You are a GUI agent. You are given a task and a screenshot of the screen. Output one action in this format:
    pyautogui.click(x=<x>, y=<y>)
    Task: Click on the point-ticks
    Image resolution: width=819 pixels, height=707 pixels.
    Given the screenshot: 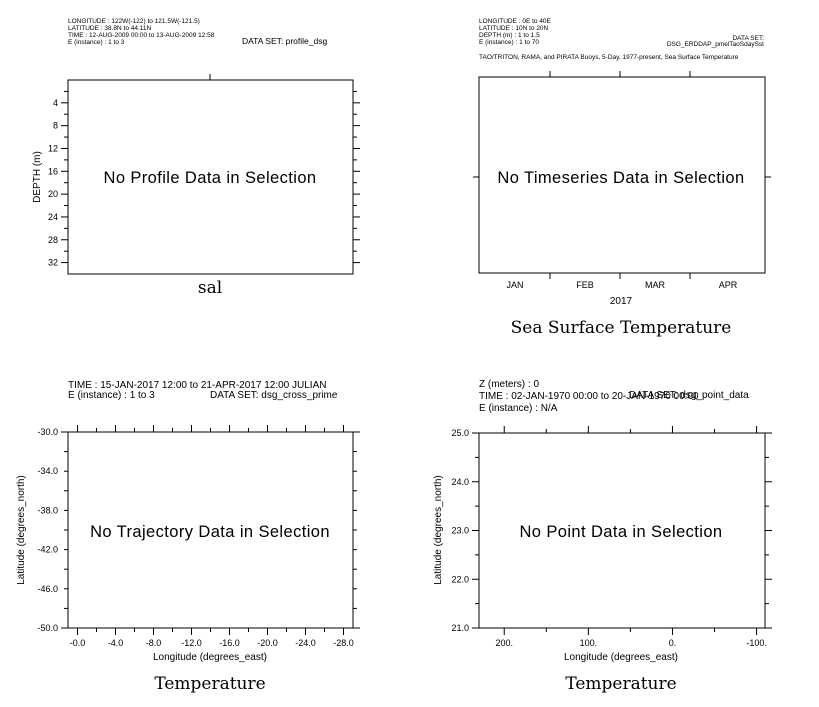 What is the action you would take?
    pyautogui.click(x=622, y=530)
    